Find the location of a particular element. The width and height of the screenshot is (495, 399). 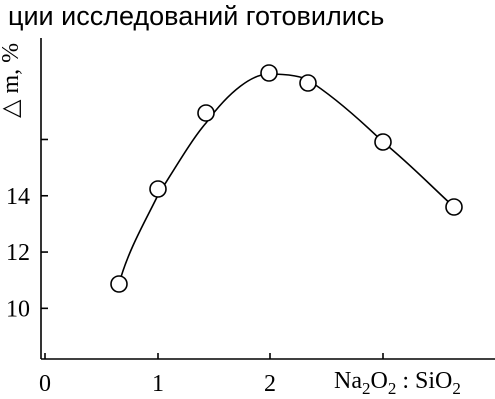

y-axis-title: △ m, % is located at coordinates (12, 80).